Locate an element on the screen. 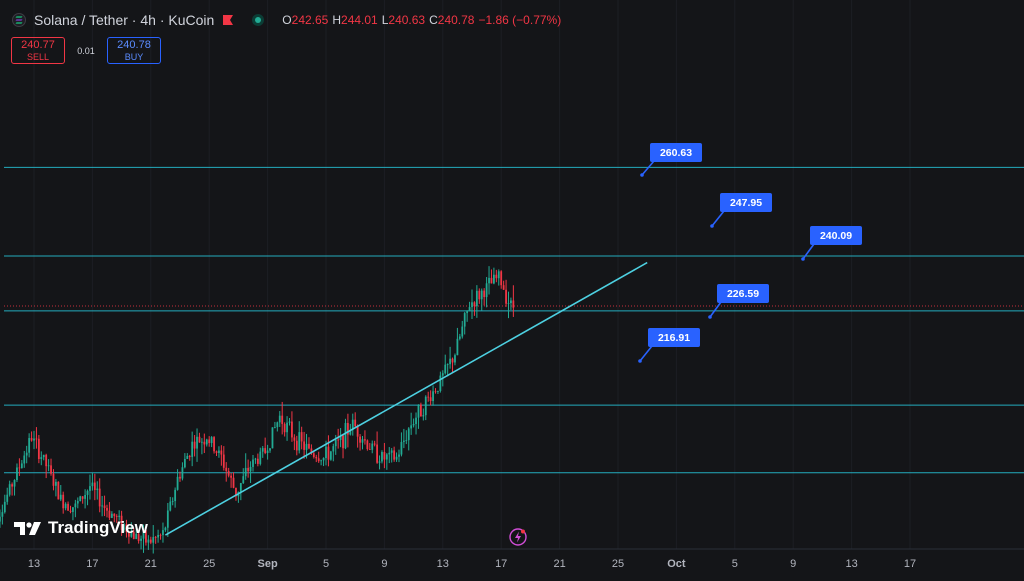 The height and width of the screenshot is (581, 1024). flag-icon is located at coordinates (228, 20).